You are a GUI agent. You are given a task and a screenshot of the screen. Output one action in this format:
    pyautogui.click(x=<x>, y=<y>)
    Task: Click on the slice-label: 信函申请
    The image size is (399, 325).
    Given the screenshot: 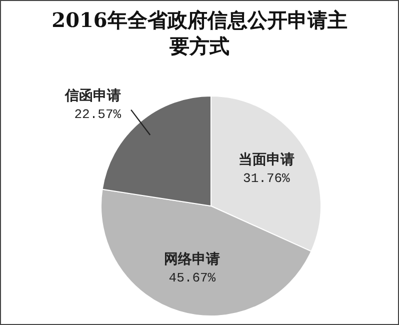 What is the action you would take?
    pyautogui.click(x=93, y=96)
    